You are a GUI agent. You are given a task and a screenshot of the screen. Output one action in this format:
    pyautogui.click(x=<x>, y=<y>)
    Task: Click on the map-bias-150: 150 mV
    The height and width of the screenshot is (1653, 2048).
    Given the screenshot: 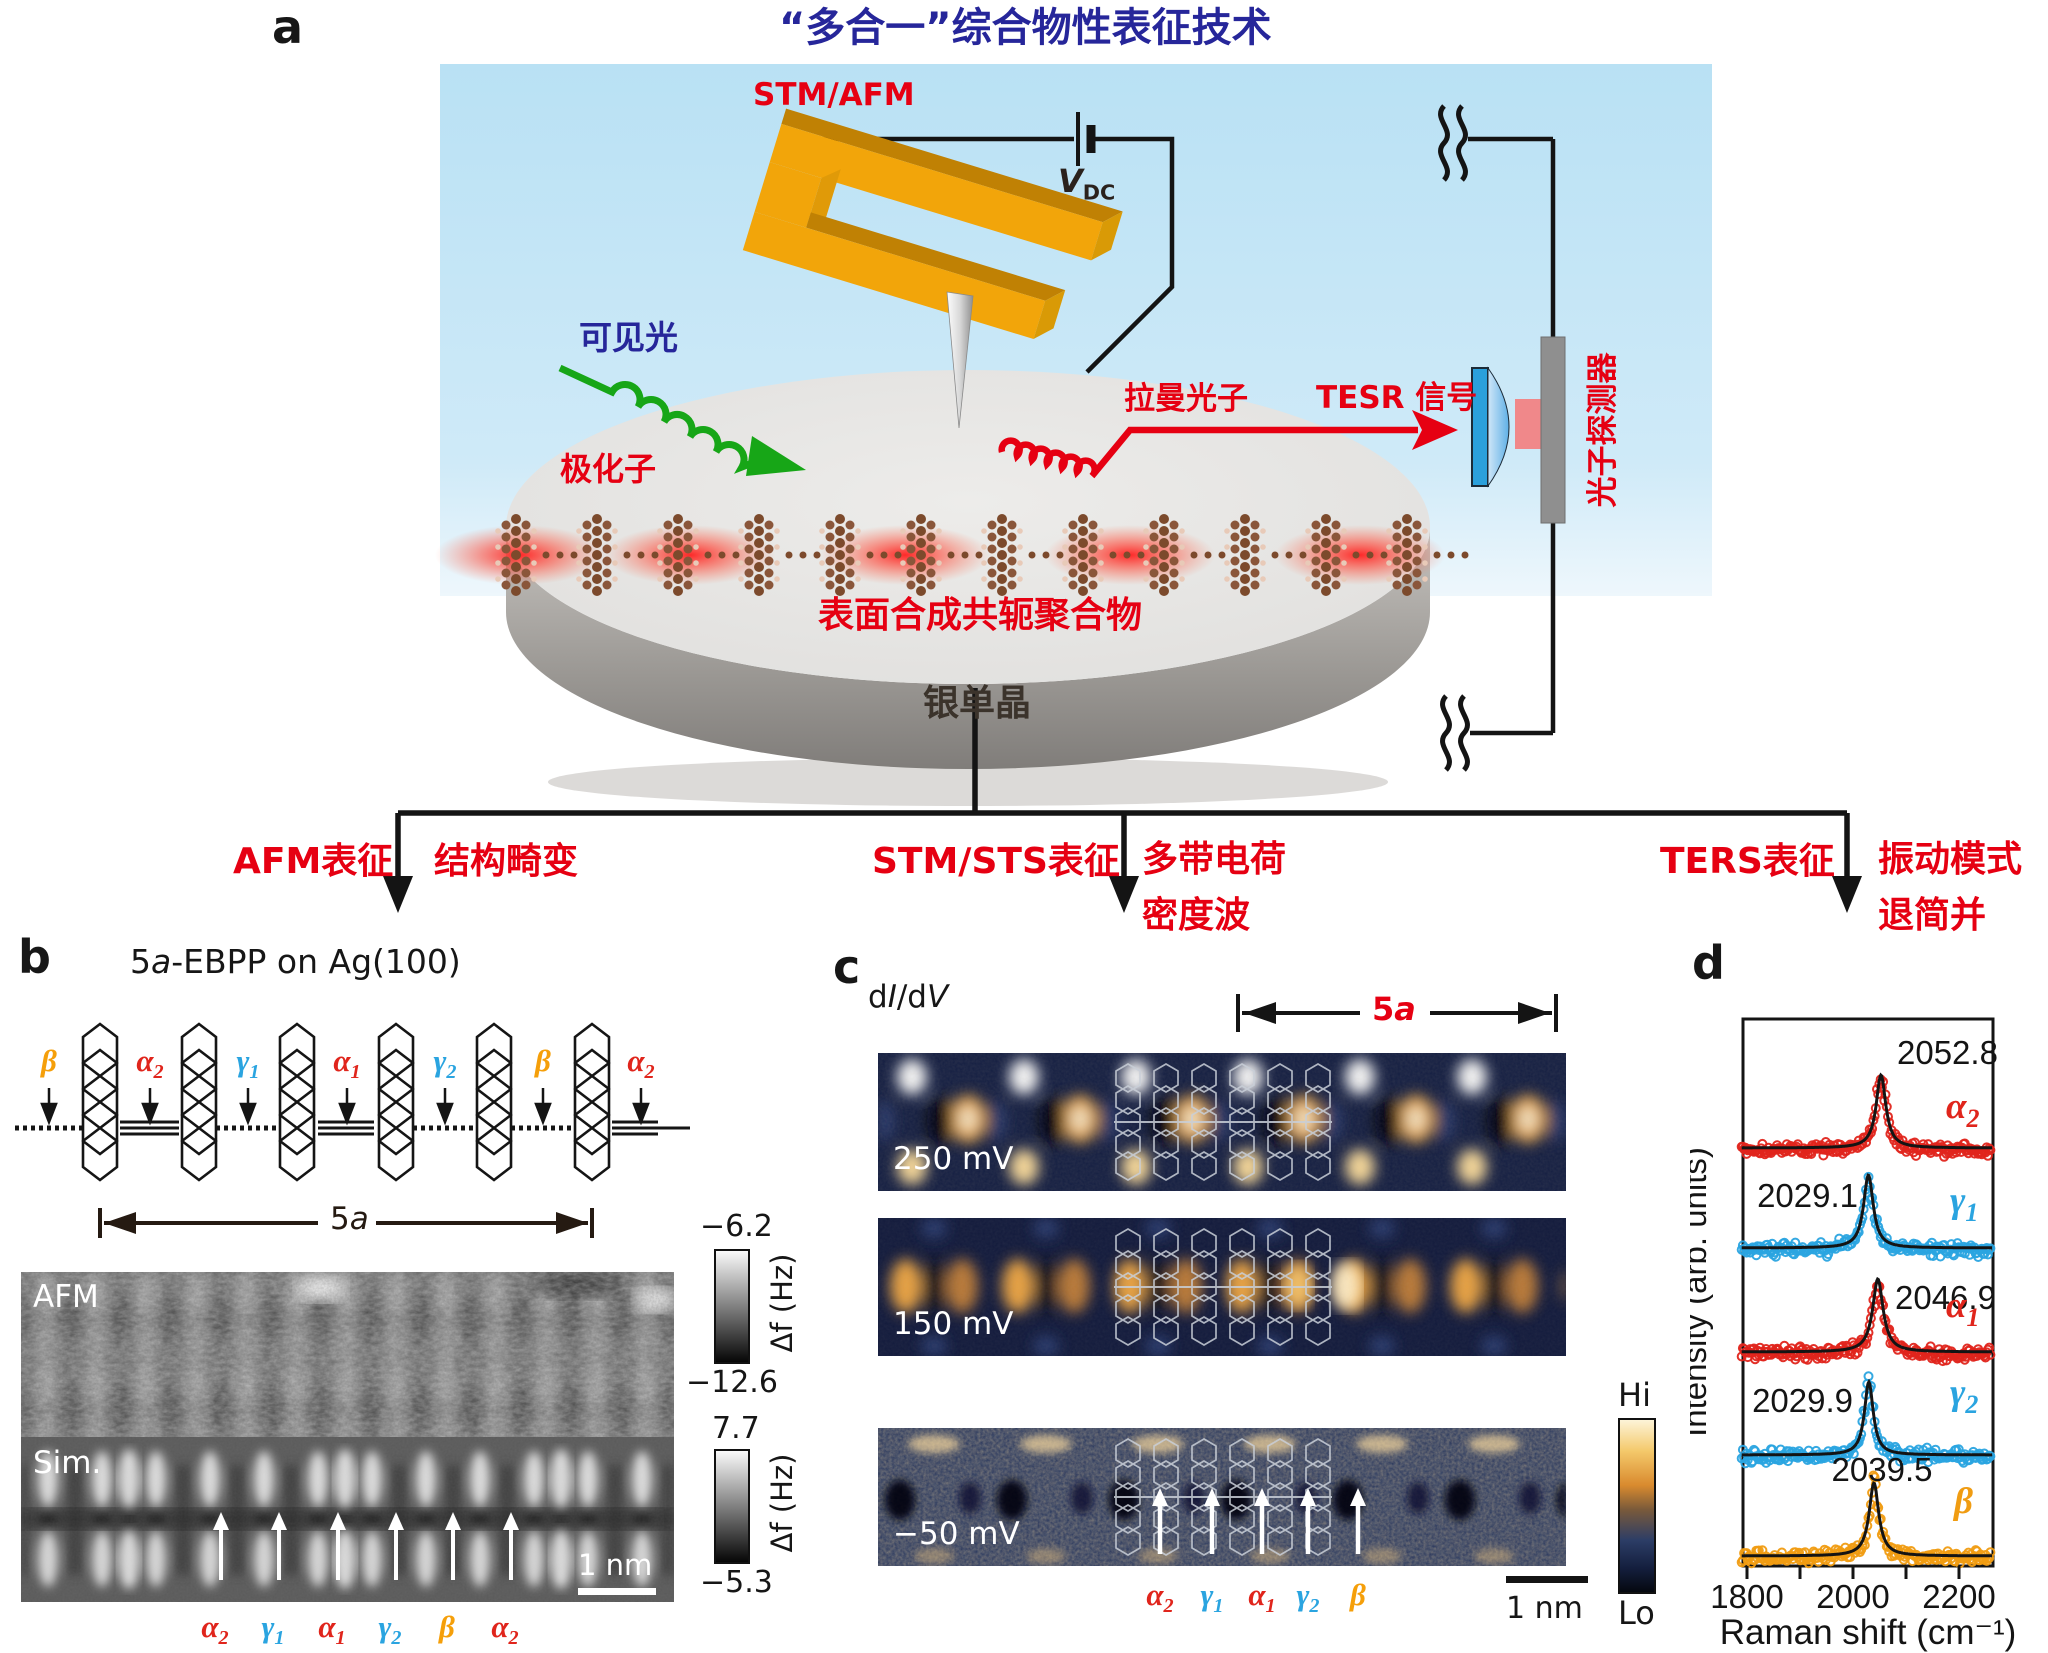 What is the action you would take?
    pyautogui.click(x=953, y=1324)
    